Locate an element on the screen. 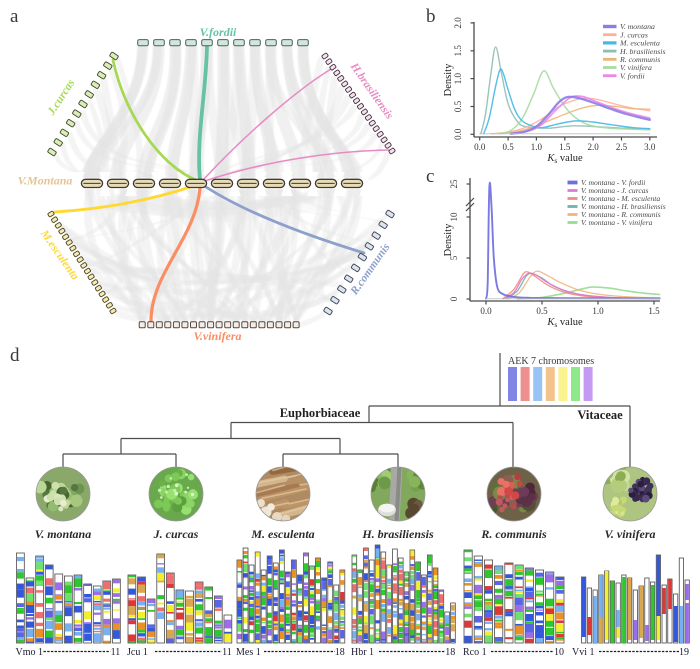 This screenshot has width=700, height=669. svg-text: AEK 7 chromosomes is located at coordinates (551, 361).